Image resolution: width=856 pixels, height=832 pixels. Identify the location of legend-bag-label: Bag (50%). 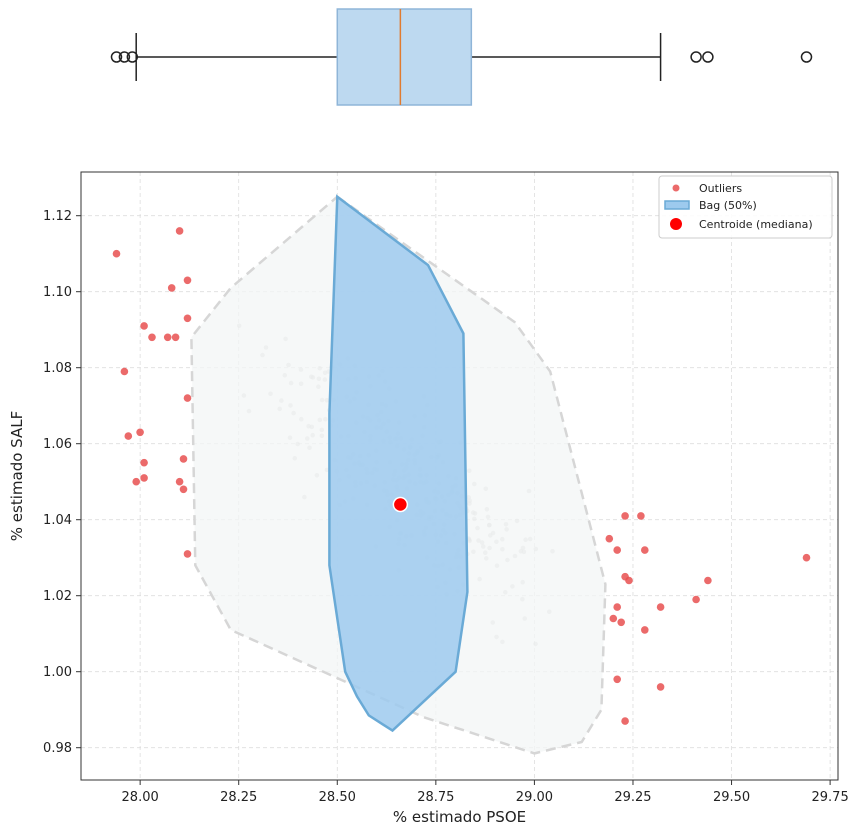
(728, 205).